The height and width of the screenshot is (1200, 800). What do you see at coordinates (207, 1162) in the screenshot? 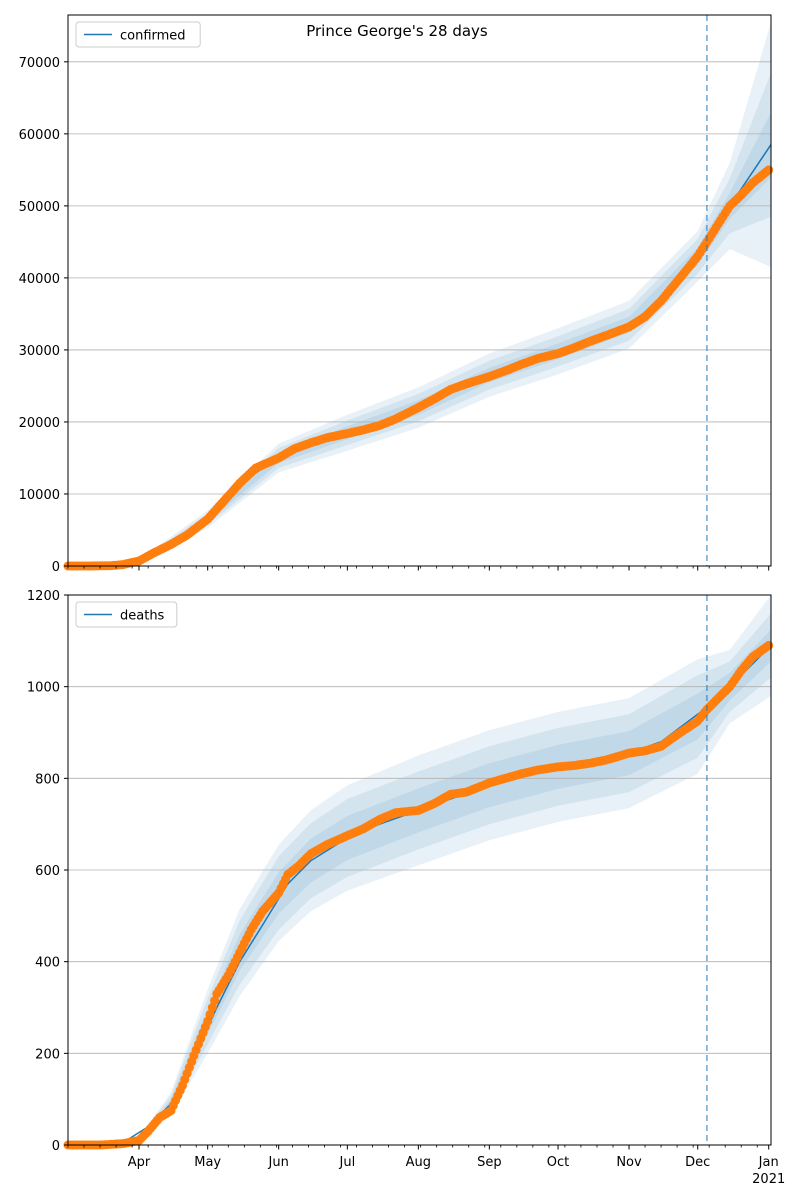
I see `deaths-xtick-label: May` at bounding box center [207, 1162].